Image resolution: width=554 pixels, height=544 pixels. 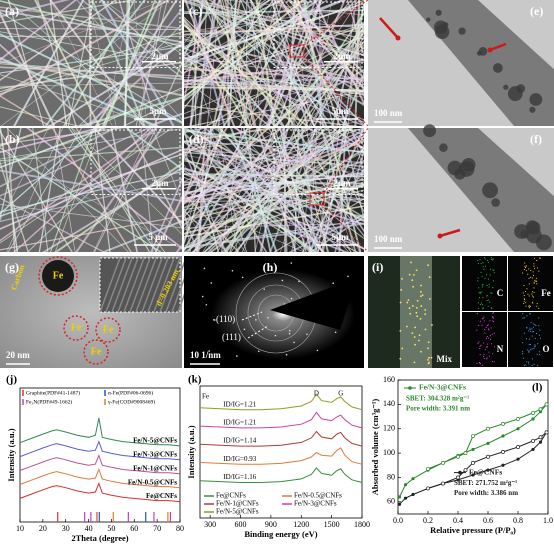 What do you see at coordinates (450, 233) in the screenshot?
I see `arrow` at bounding box center [450, 233].